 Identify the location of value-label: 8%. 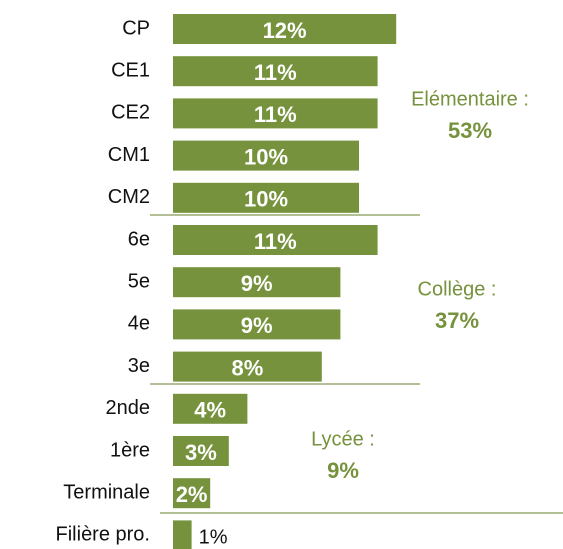
(248, 367).